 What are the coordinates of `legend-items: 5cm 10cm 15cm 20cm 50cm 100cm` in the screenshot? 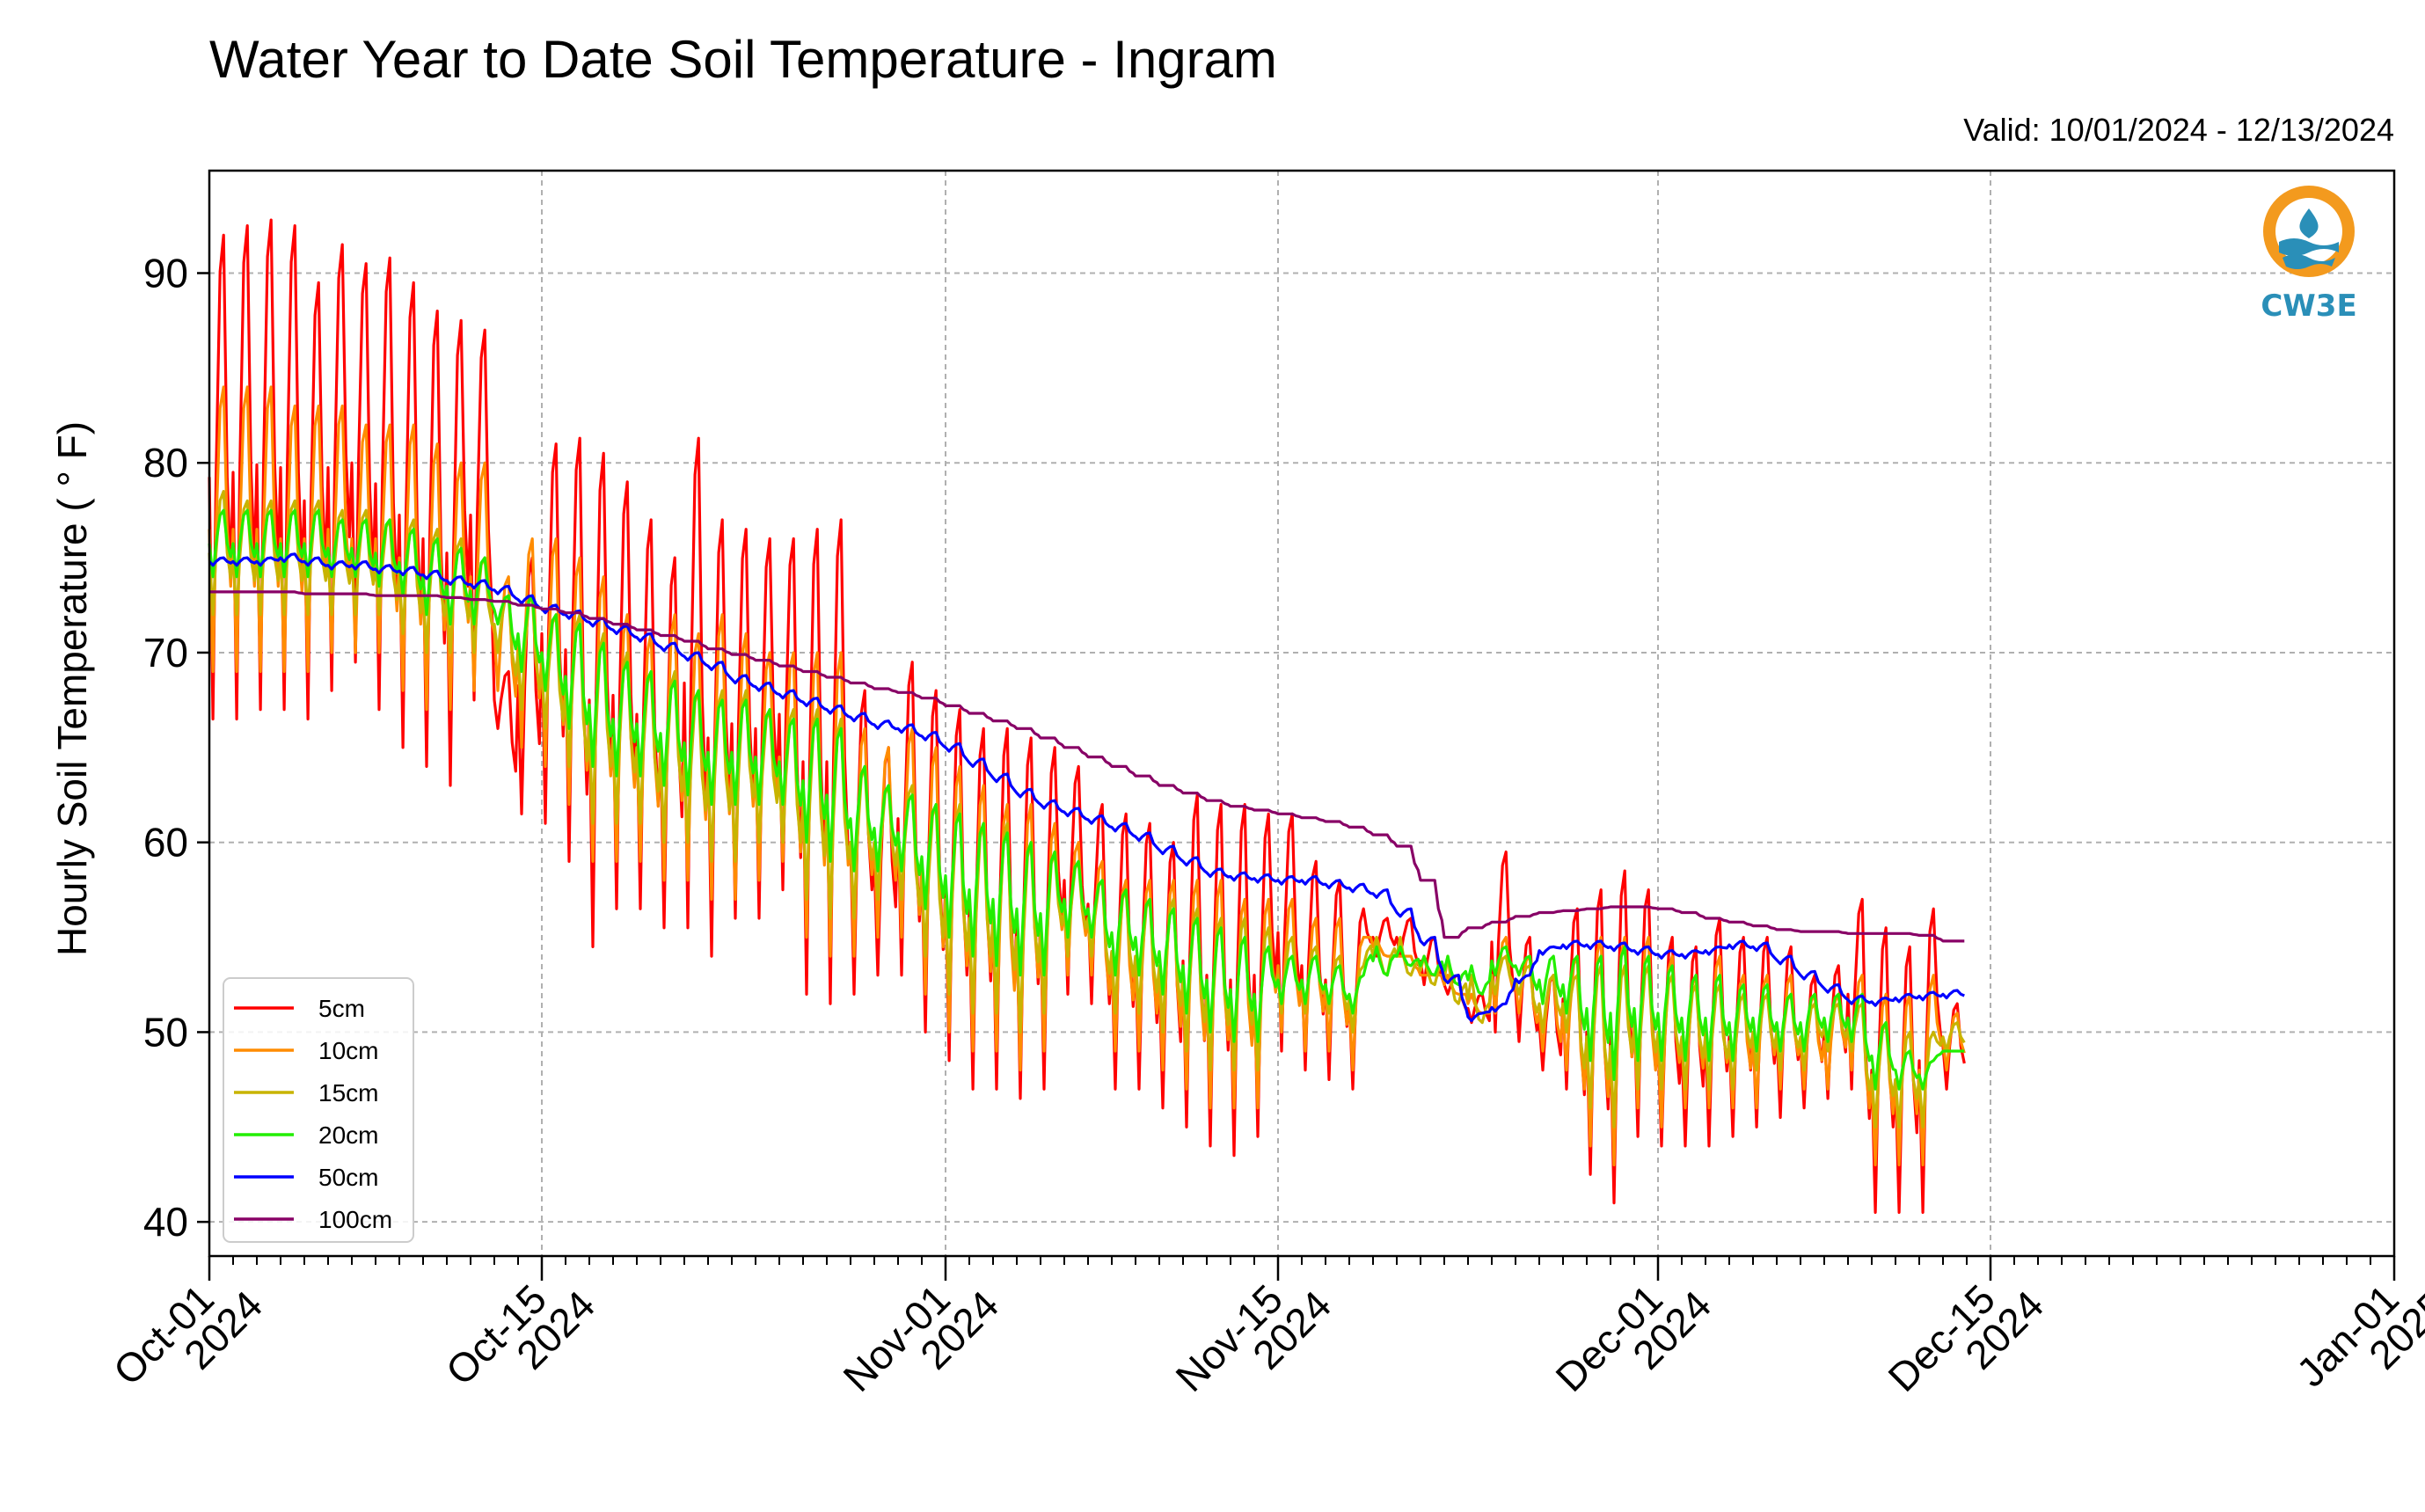 It's located at (313, 1114).